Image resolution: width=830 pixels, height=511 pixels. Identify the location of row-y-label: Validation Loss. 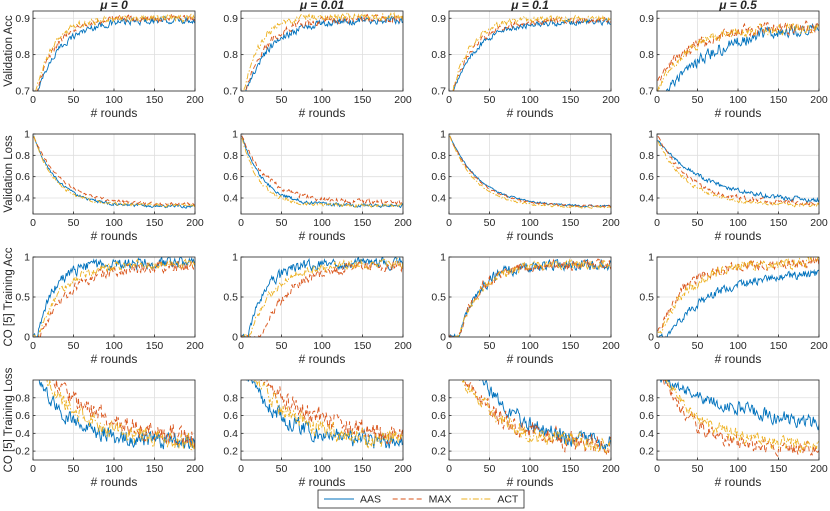
(9, 173).